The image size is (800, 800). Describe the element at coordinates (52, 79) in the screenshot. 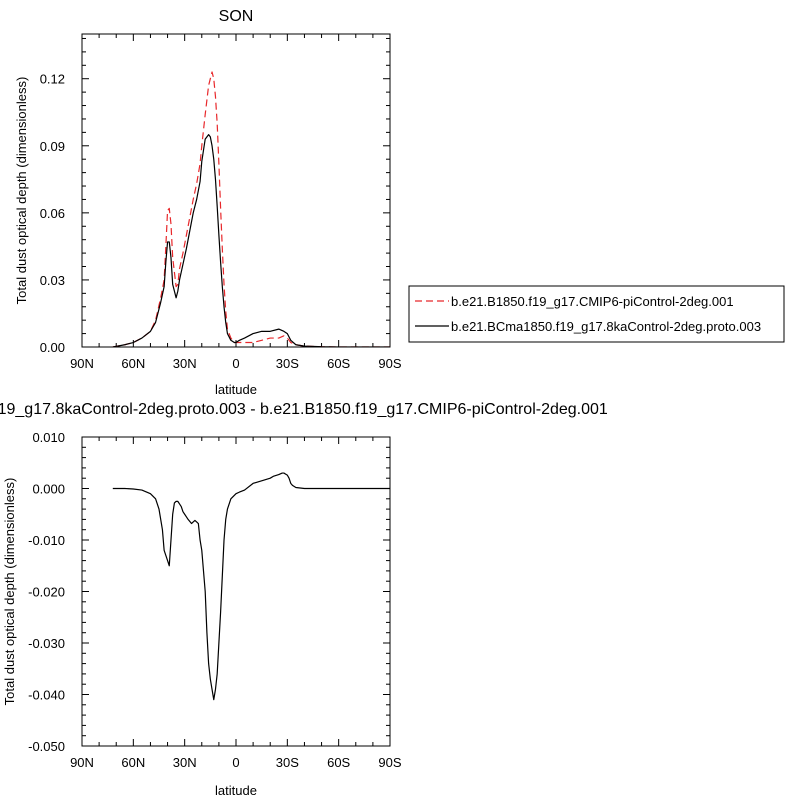

I see `y-tick-label: 0.12` at that location.